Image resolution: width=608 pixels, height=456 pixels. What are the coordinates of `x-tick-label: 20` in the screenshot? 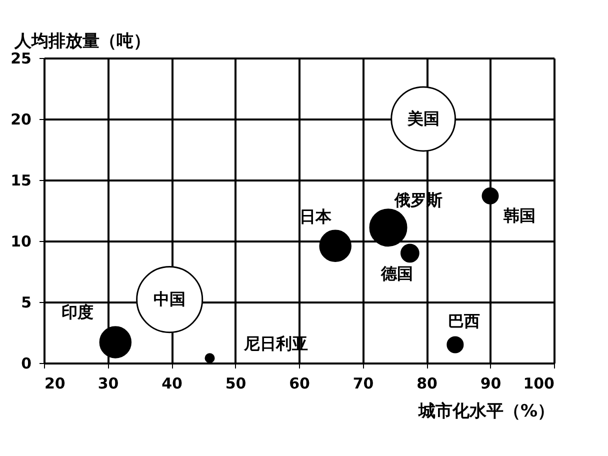 It's located at (55, 383).